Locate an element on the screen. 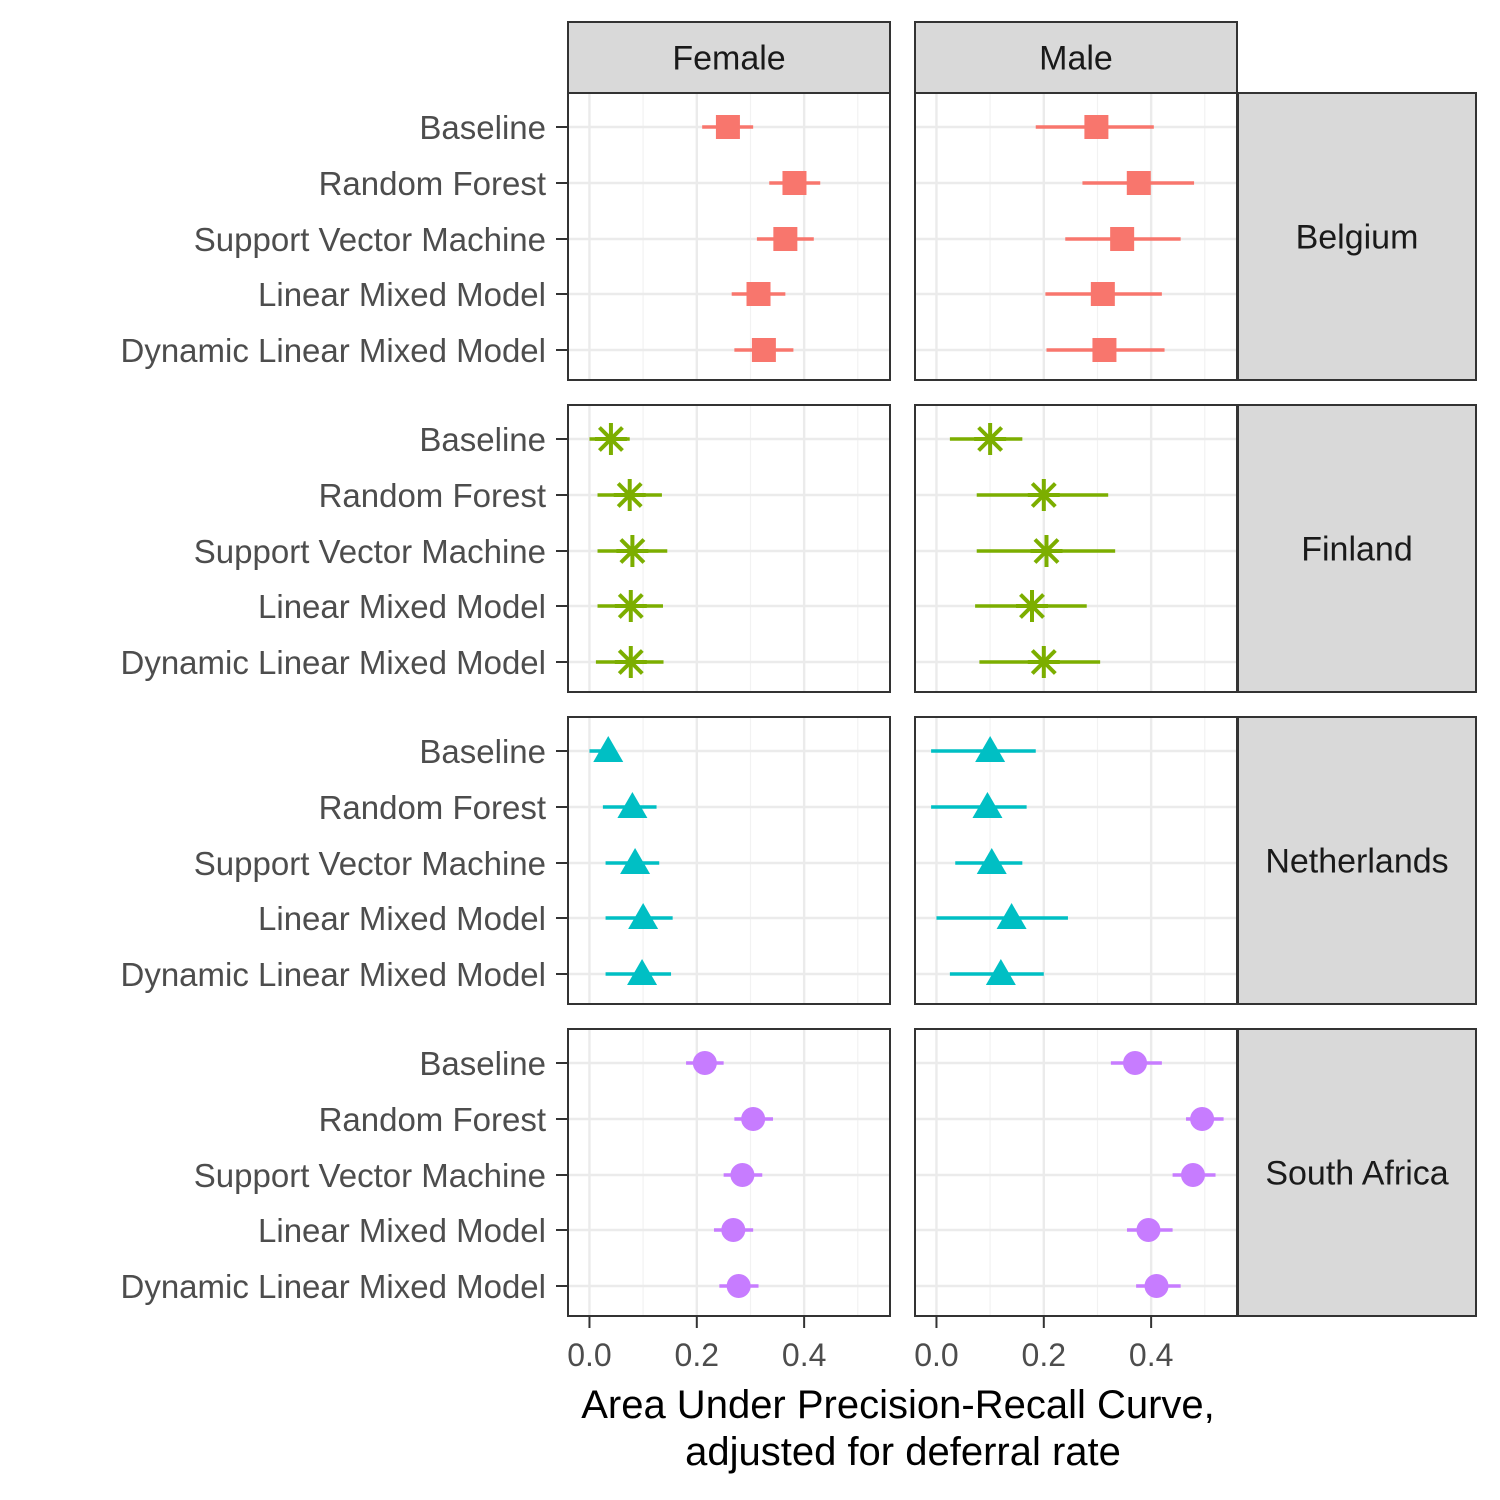  y-label-south-africa-linear-mixed-model: Linear Mixed Model is located at coordinates (402, 1230).